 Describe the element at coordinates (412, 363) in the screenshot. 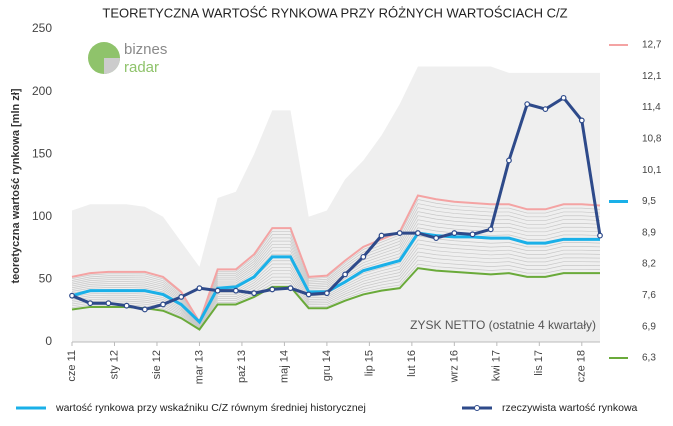

I see `x-tick-label: lut 16` at that location.